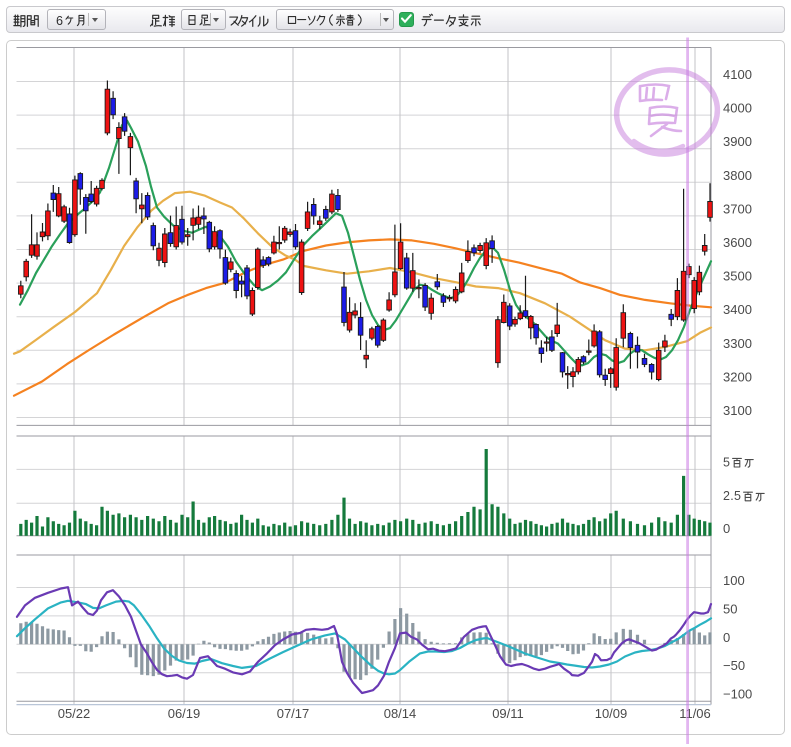 The height and width of the screenshot is (747, 791). Describe the element at coordinates (737, 276) in the screenshot. I see `svg-text: 3500` at that location.